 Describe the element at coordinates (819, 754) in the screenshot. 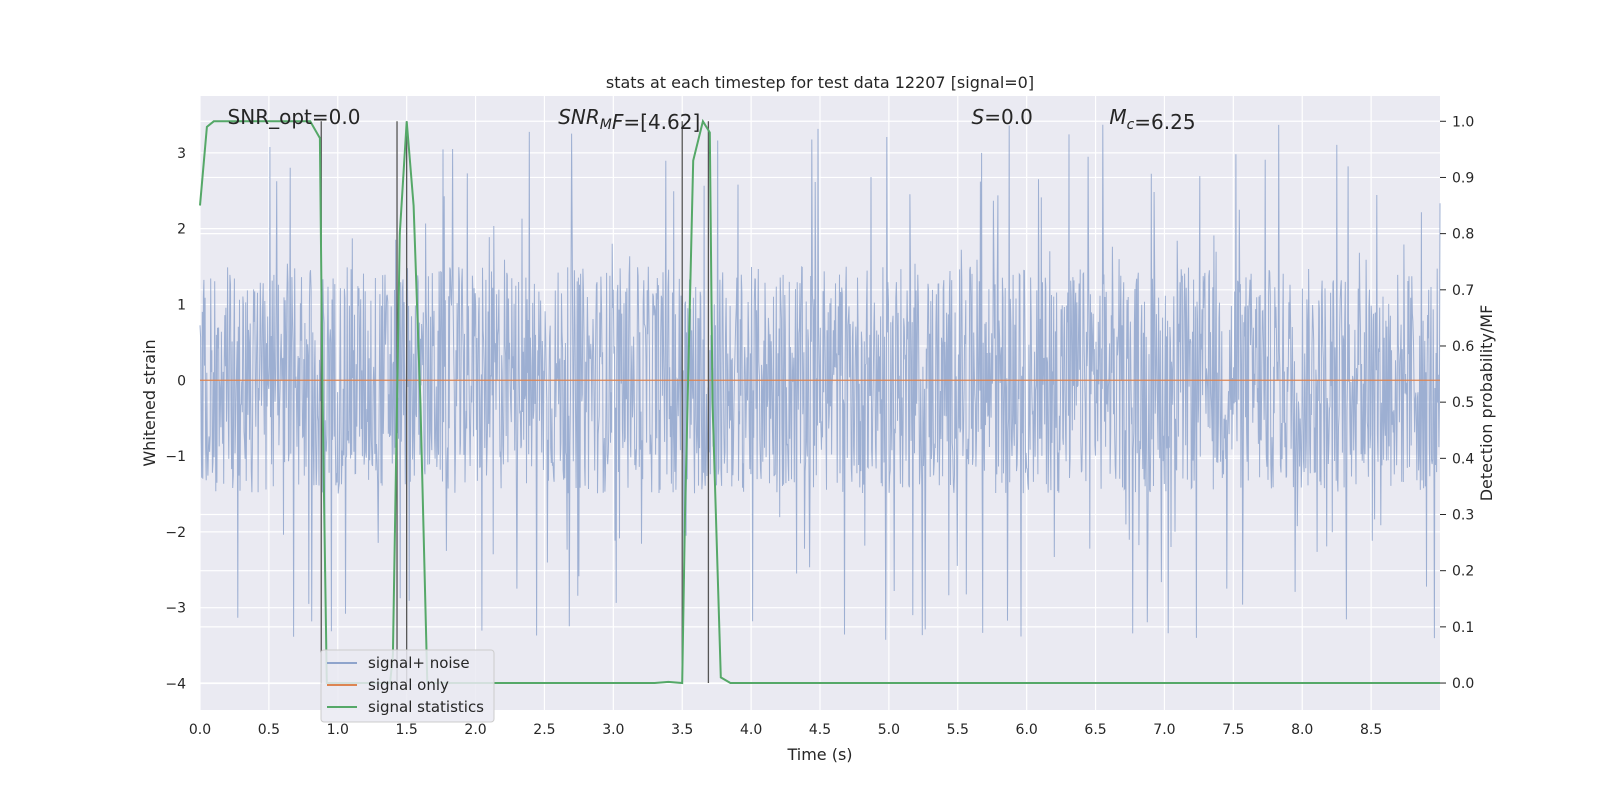

I see `x-axis-label: Time (s)` at that location.